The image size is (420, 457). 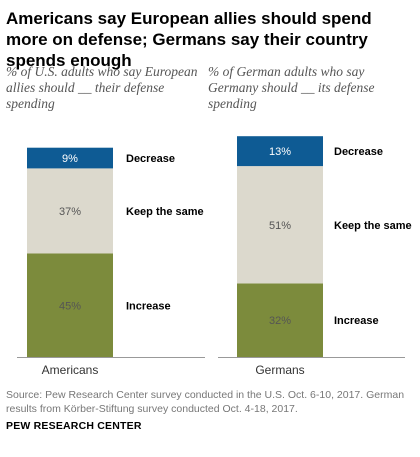 I want to click on value-label-americans-increase: 45%, so click(x=70, y=306).